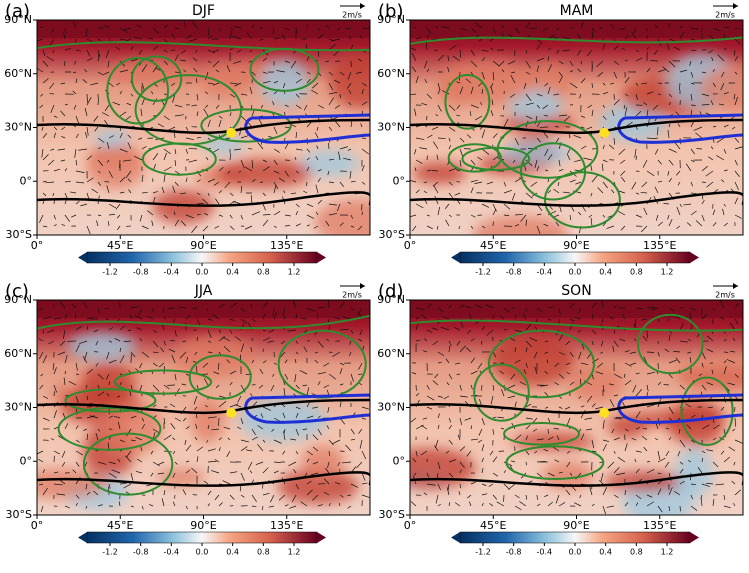  Describe the element at coordinates (577, 11) in the screenshot. I see `panel-title: MAM` at that location.